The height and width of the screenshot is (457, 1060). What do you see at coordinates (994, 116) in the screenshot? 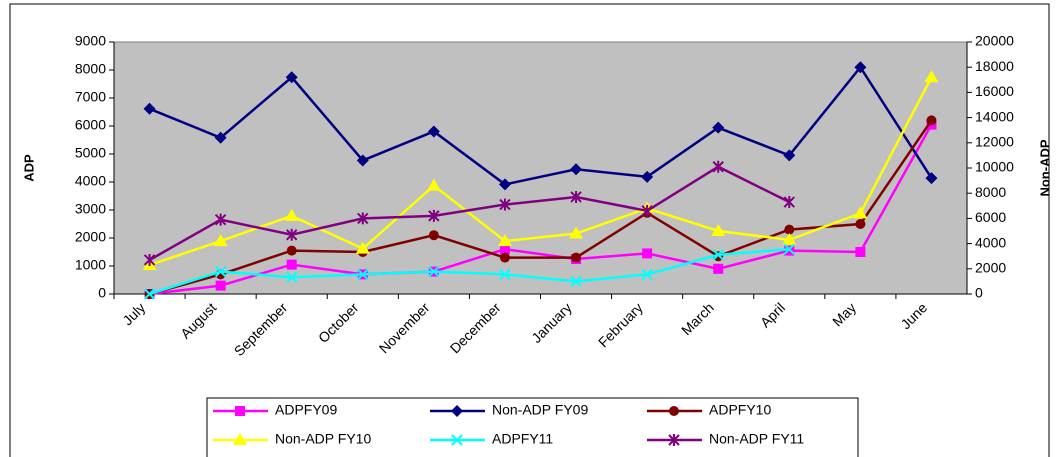
I see `y2-tick-label: 14000` at bounding box center [994, 116].